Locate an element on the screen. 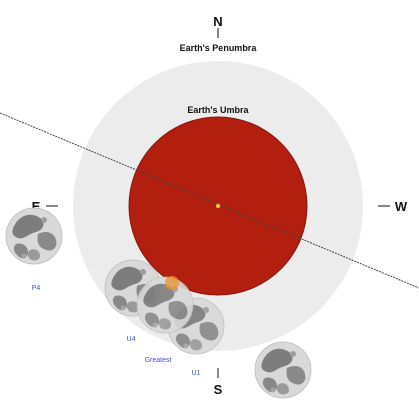 This screenshot has width=419, height=405. contact-label-p4: P4 is located at coordinates (36, 288).